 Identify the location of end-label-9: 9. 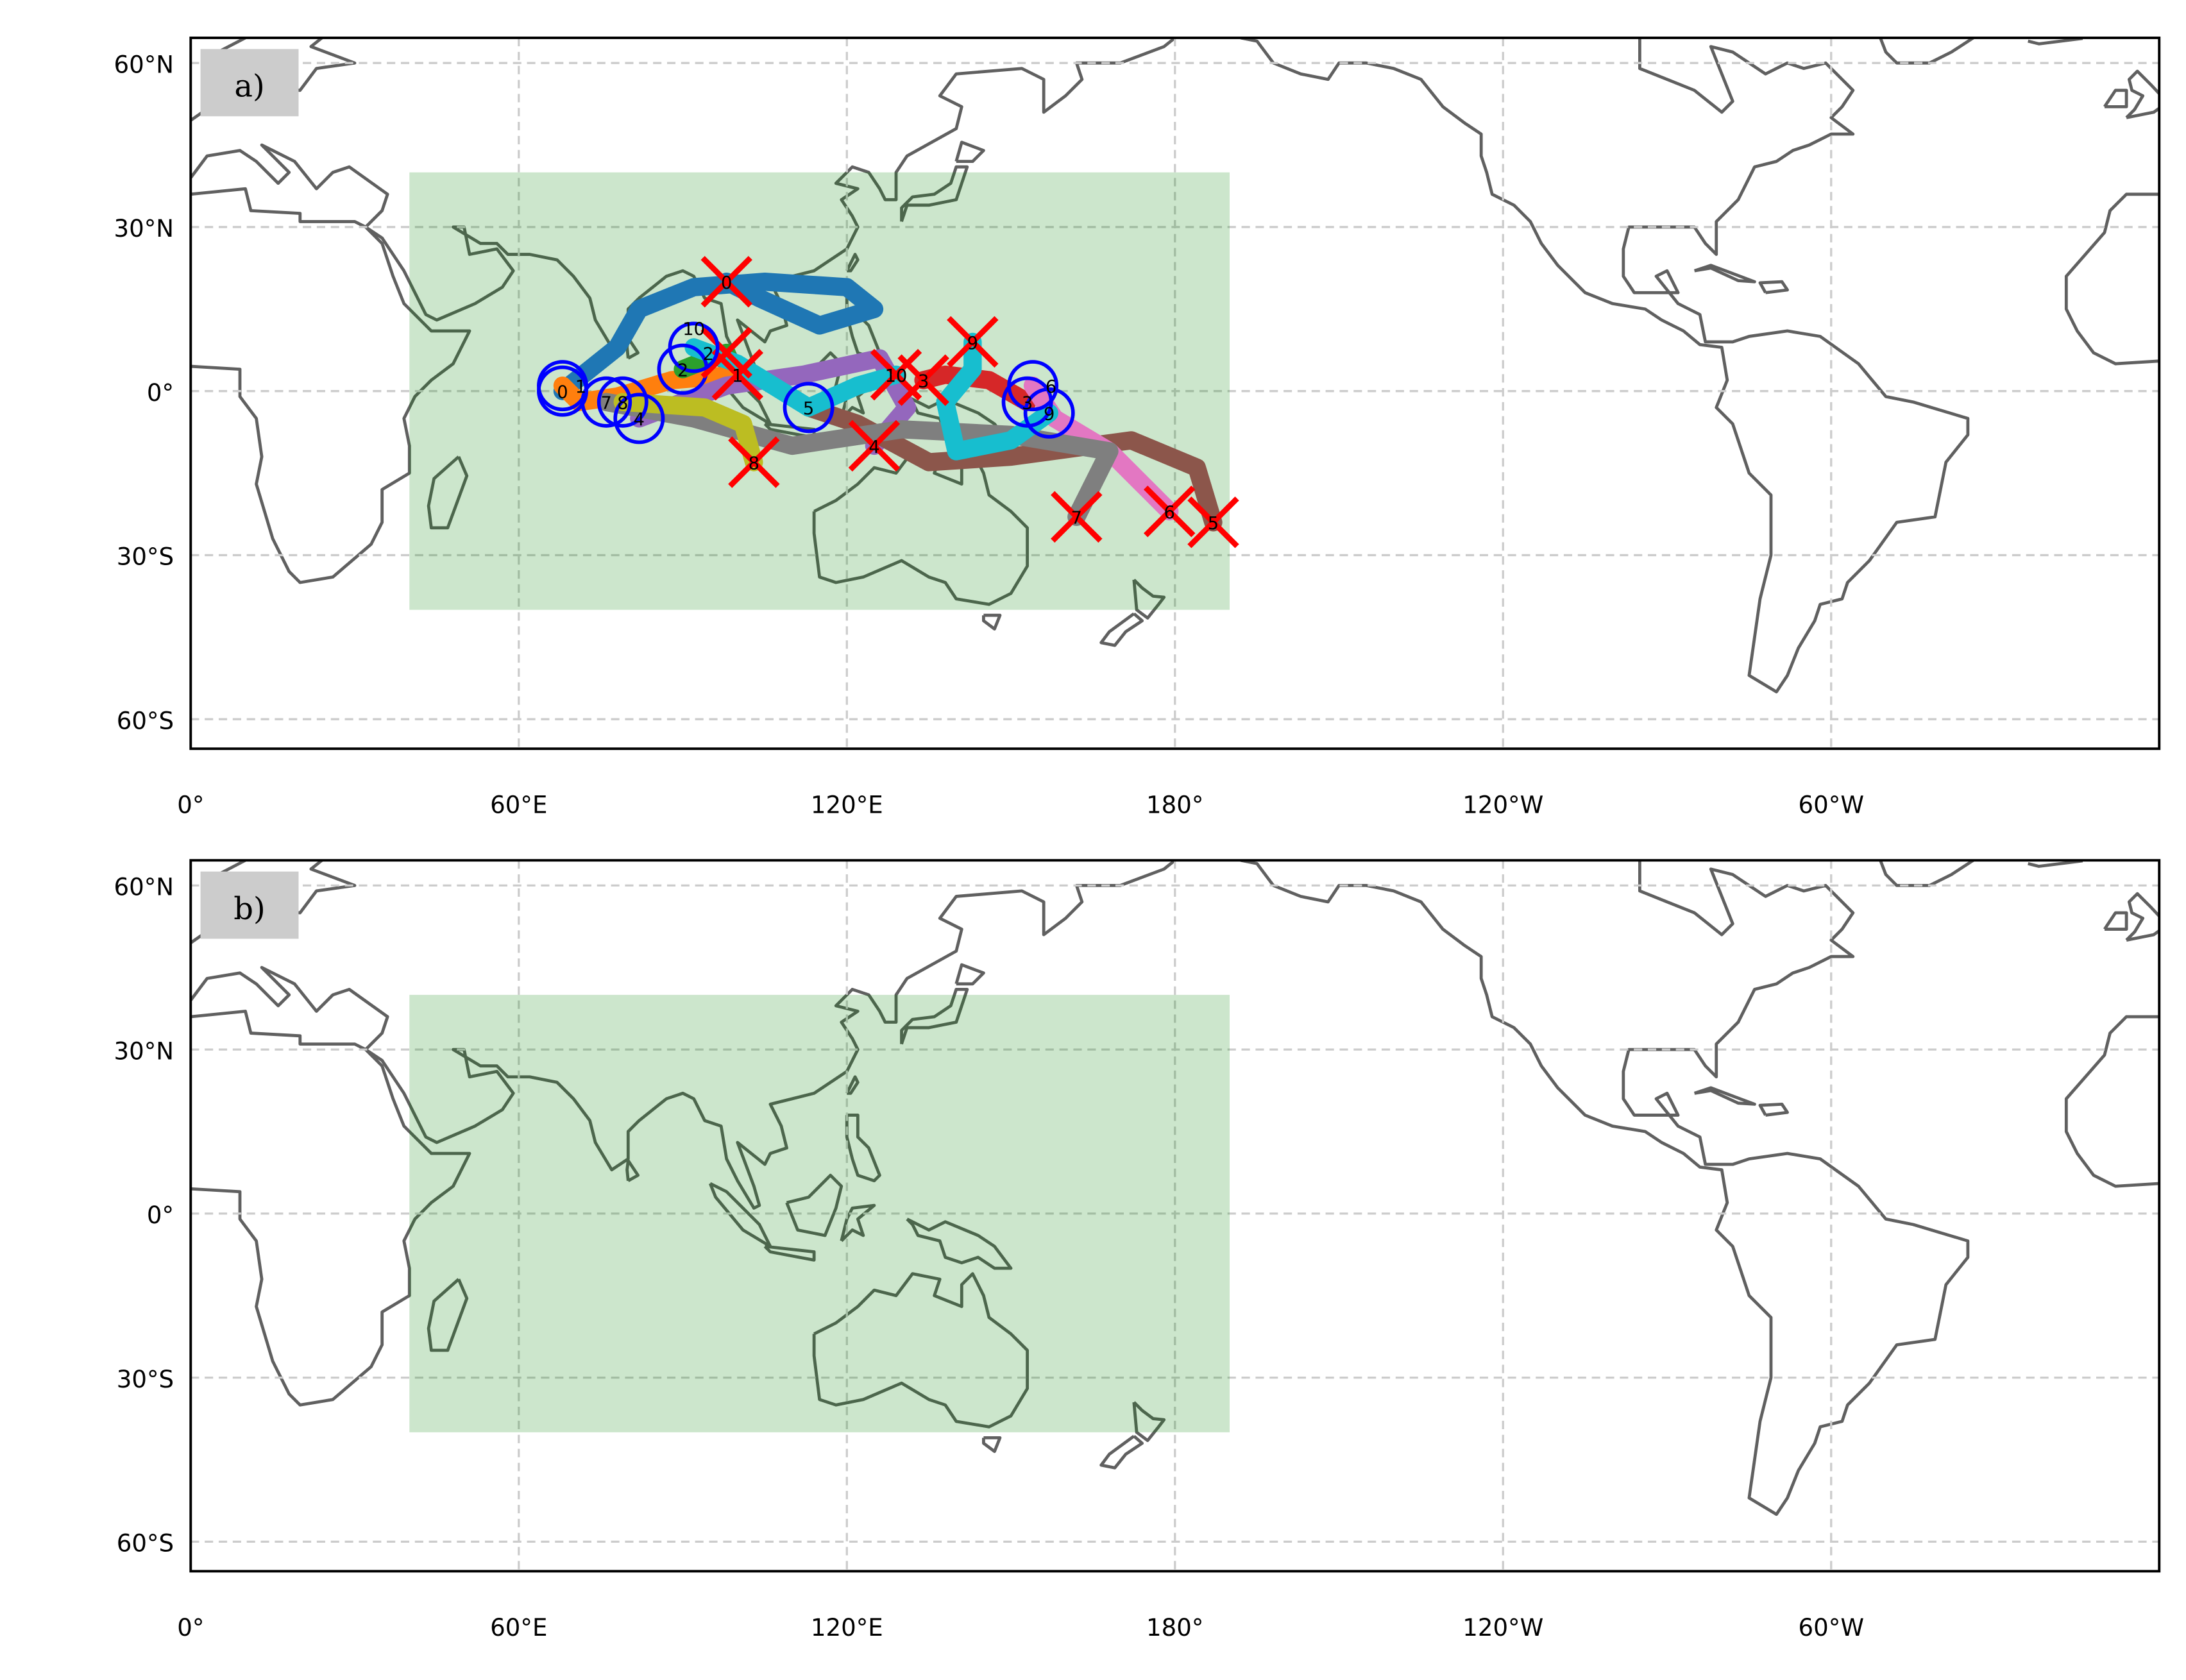
(972, 344).